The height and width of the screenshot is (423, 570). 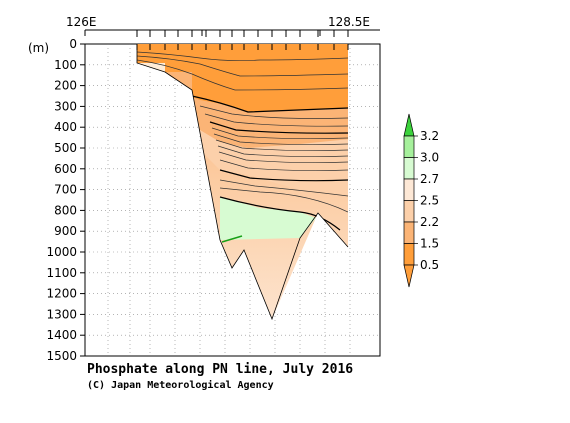 What do you see at coordinates (429, 179) in the screenshot?
I see `legend-label: 2.7` at bounding box center [429, 179].